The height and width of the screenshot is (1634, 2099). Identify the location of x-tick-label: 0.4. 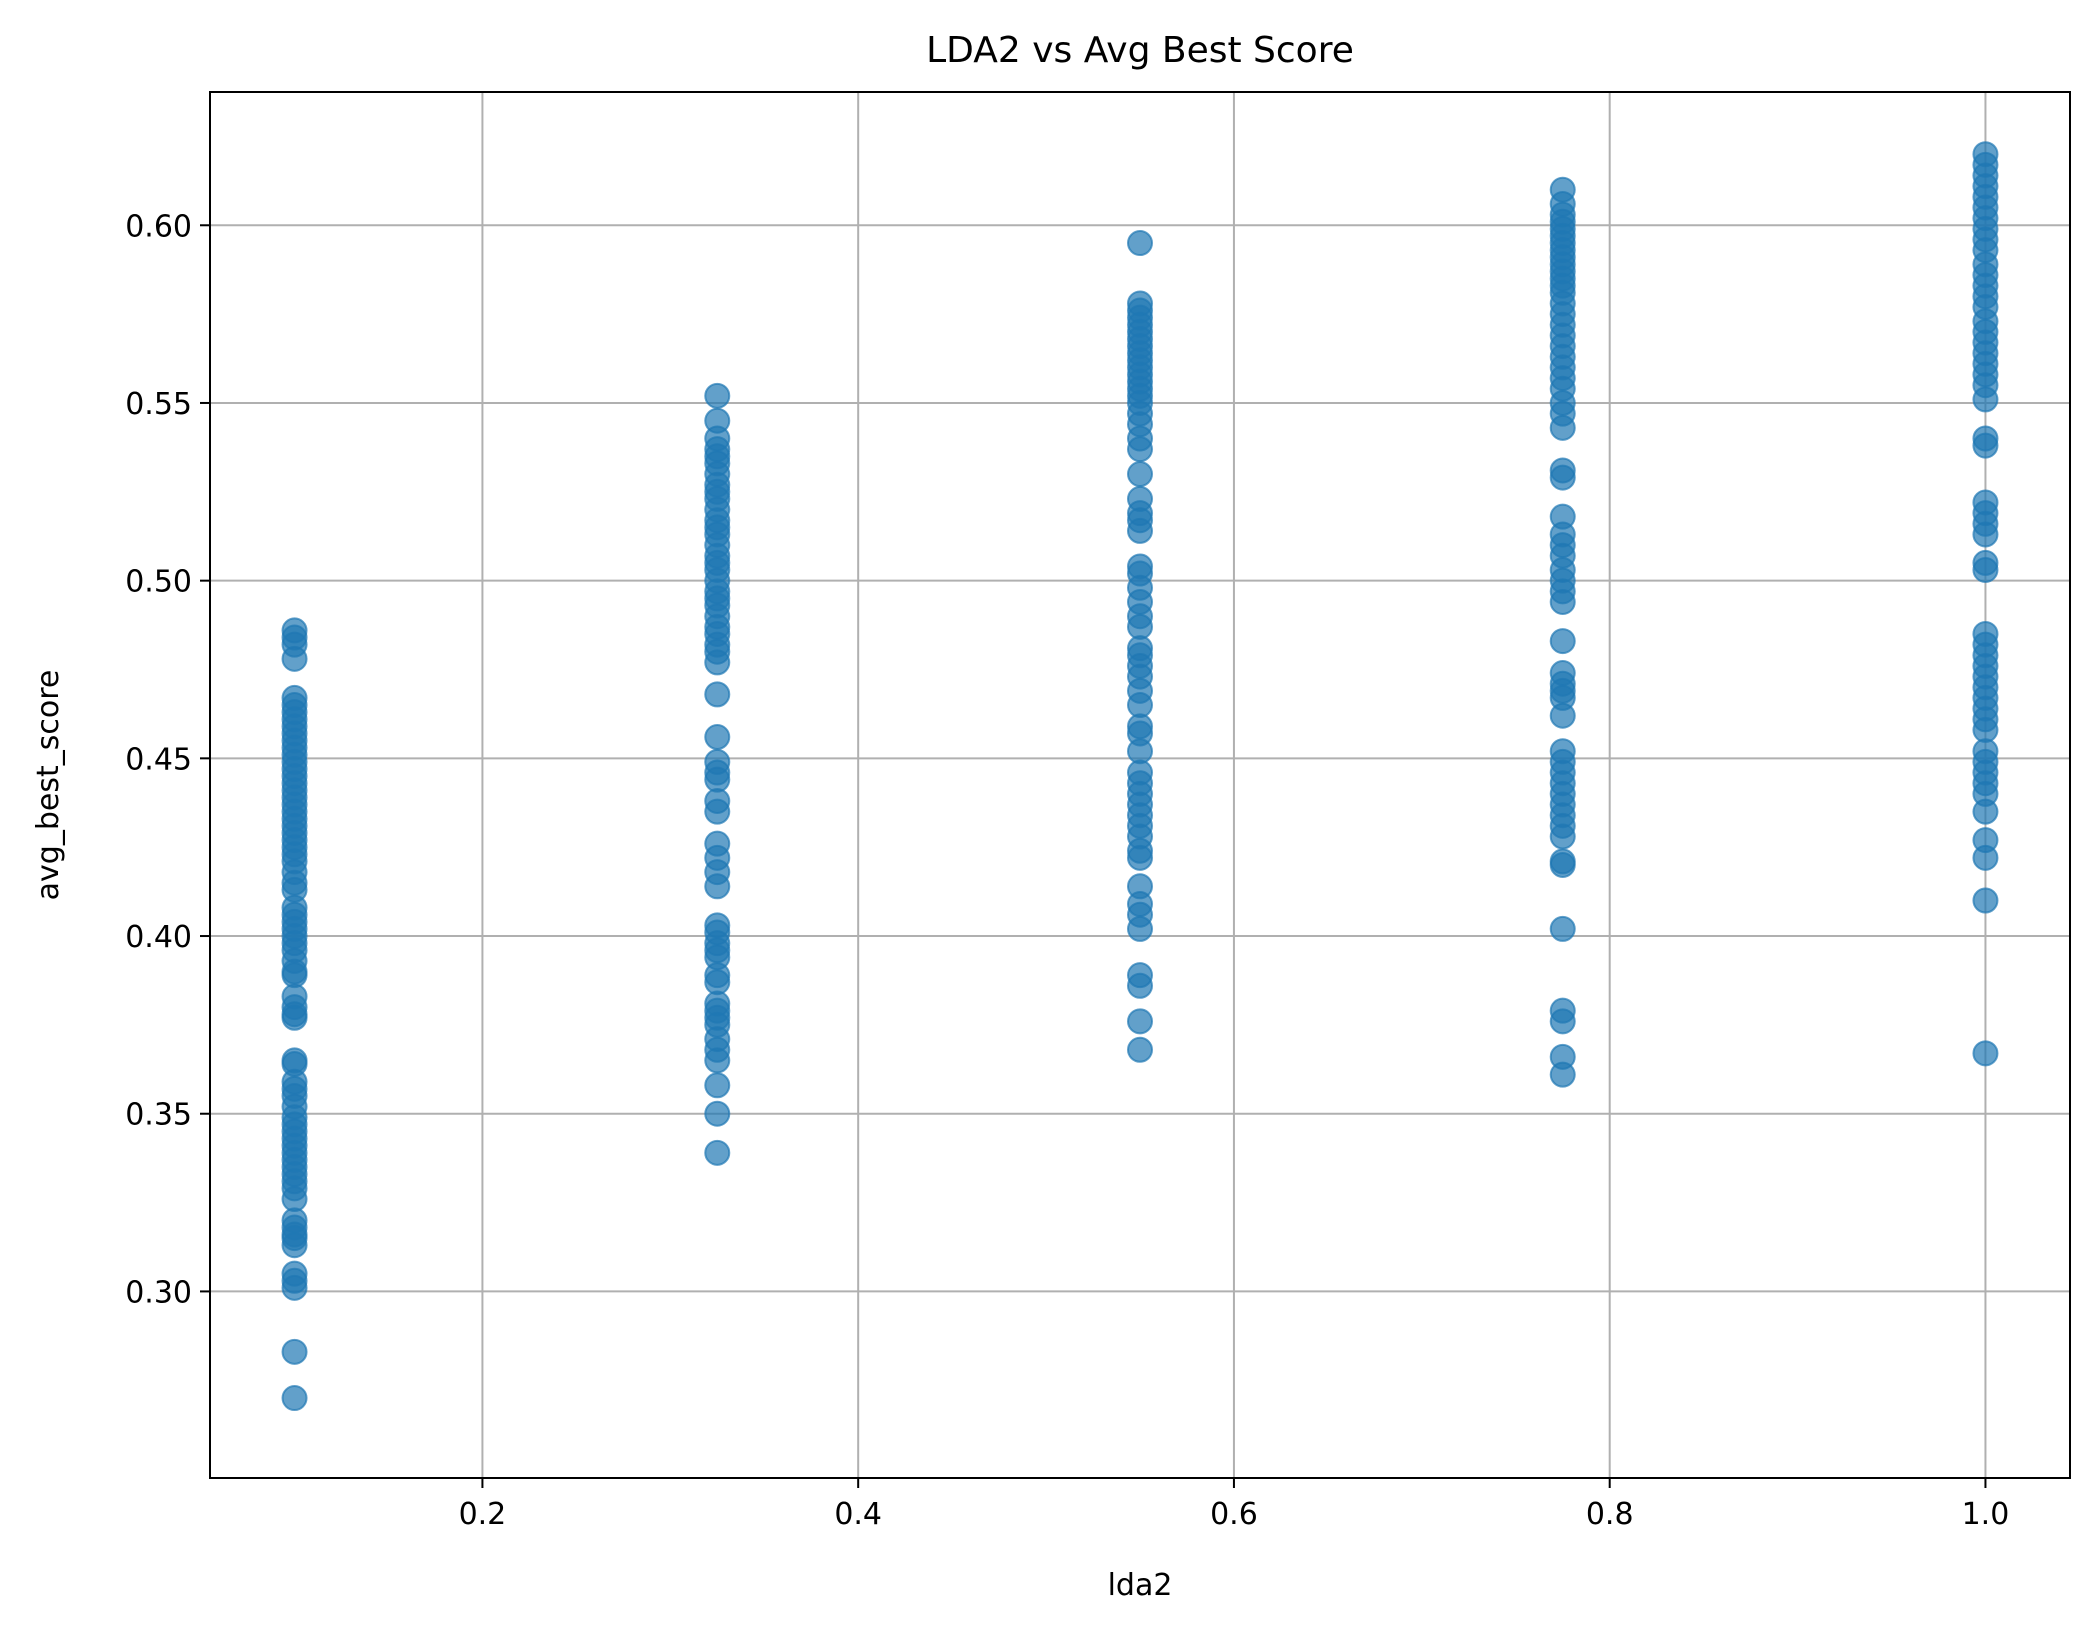
(858, 1514).